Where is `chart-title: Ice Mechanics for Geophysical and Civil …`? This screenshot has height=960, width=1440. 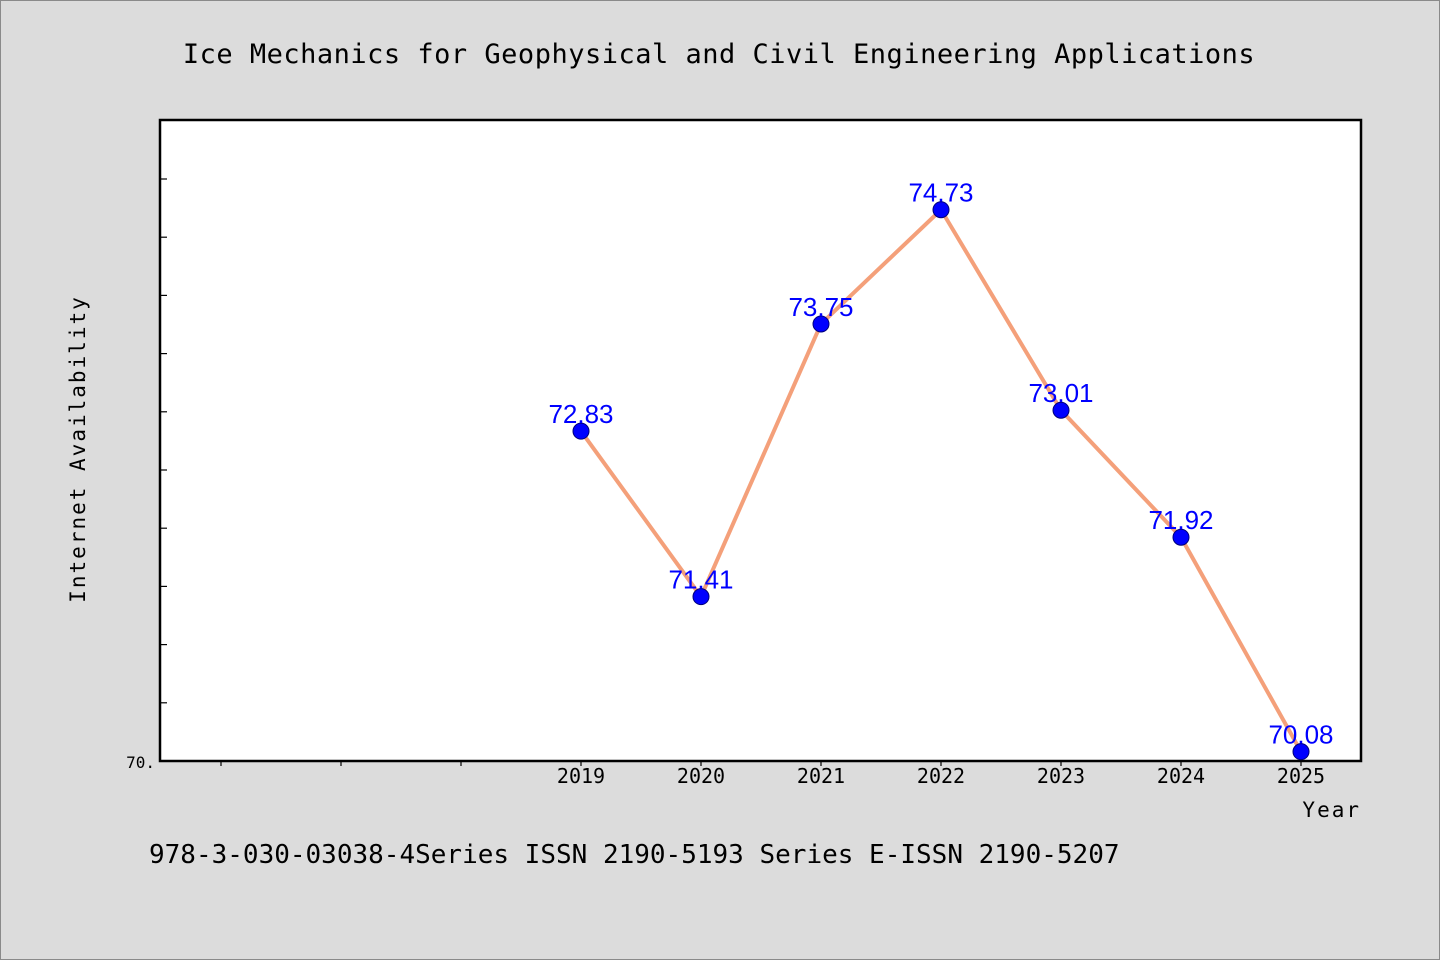
chart-title: Ice Mechanics for Geophysical and Civil … is located at coordinates (719, 54).